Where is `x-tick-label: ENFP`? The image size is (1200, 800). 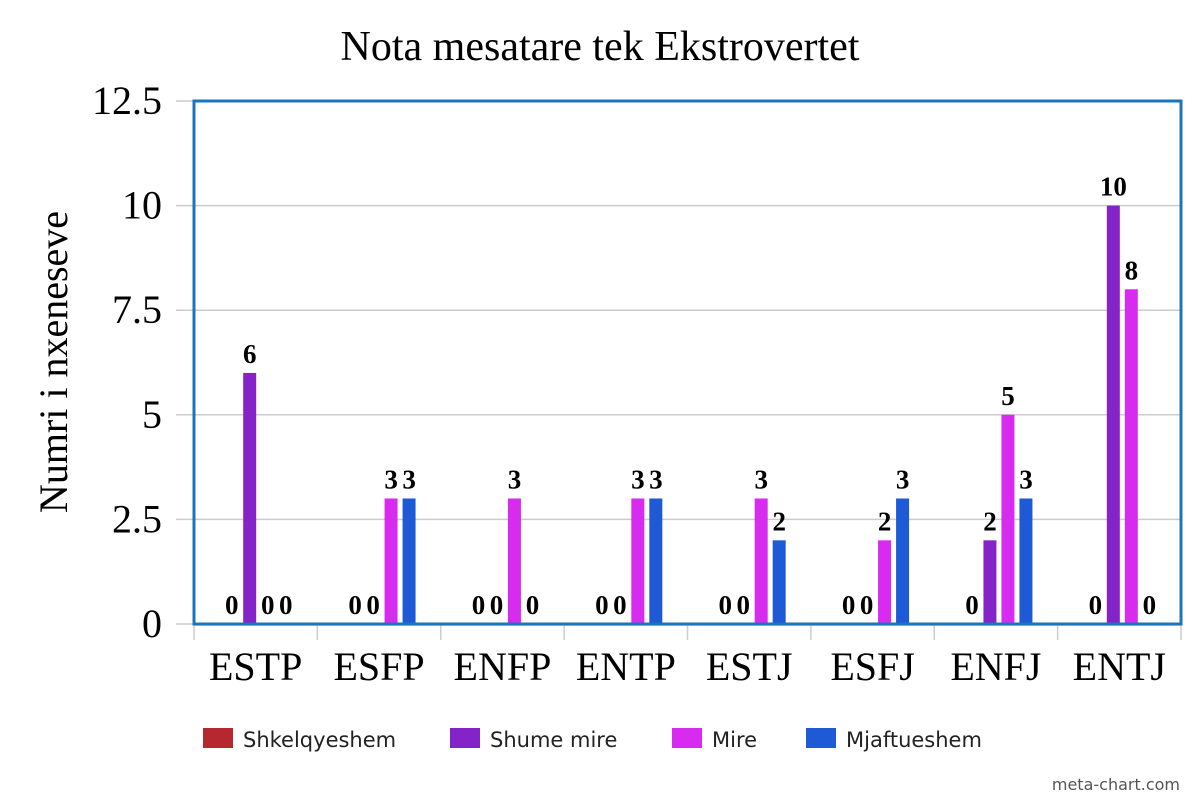 x-tick-label: ENFP is located at coordinates (503, 666).